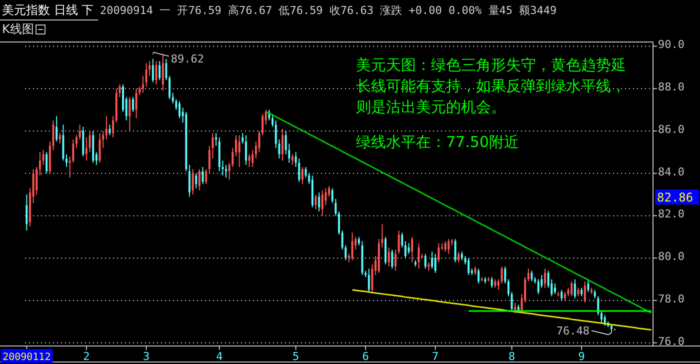 This screenshot has width=700, height=364. Describe the element at coordinates (671, 341) in the screenshot. I see `y-tick-label: 76.0` at that location.